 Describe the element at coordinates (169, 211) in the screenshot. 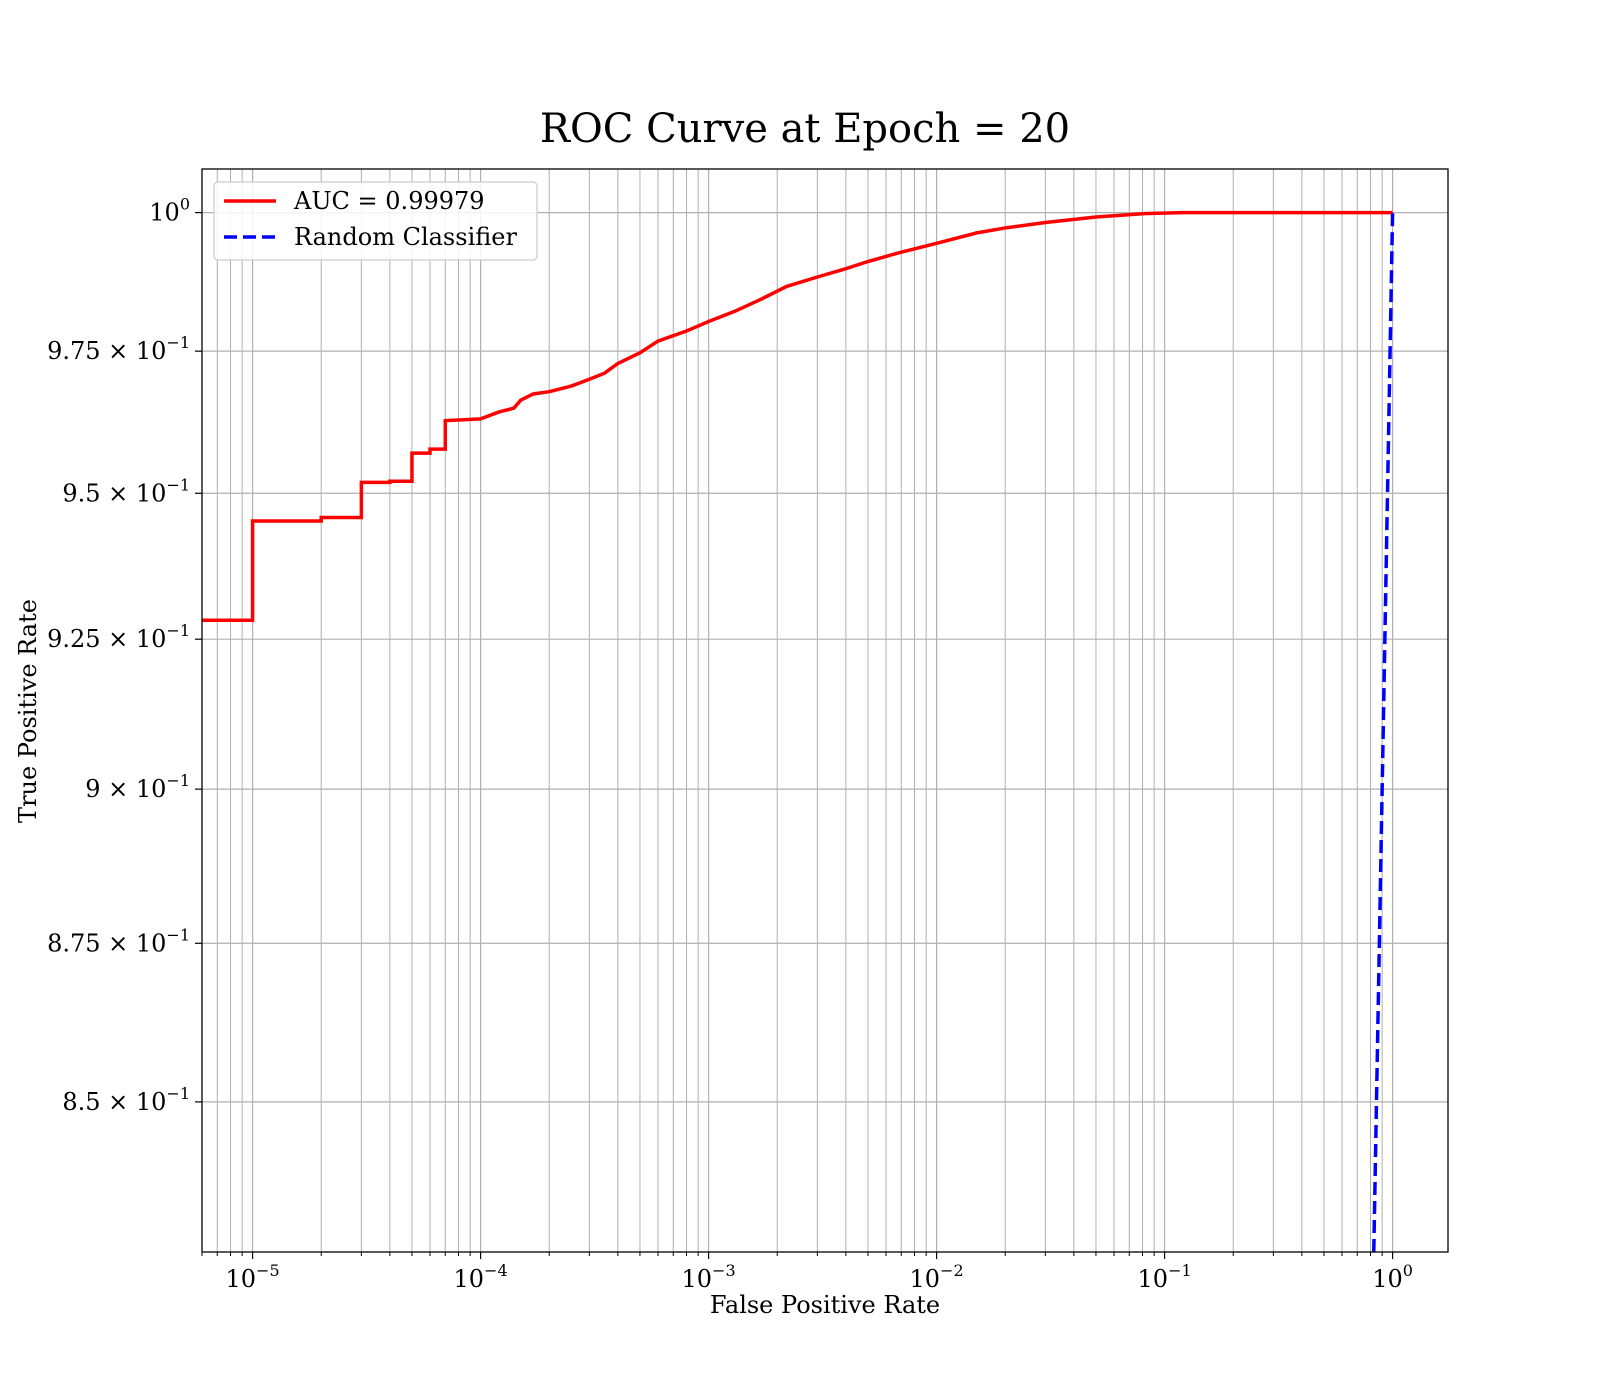

I see `y-tick-label: 100` at that location.